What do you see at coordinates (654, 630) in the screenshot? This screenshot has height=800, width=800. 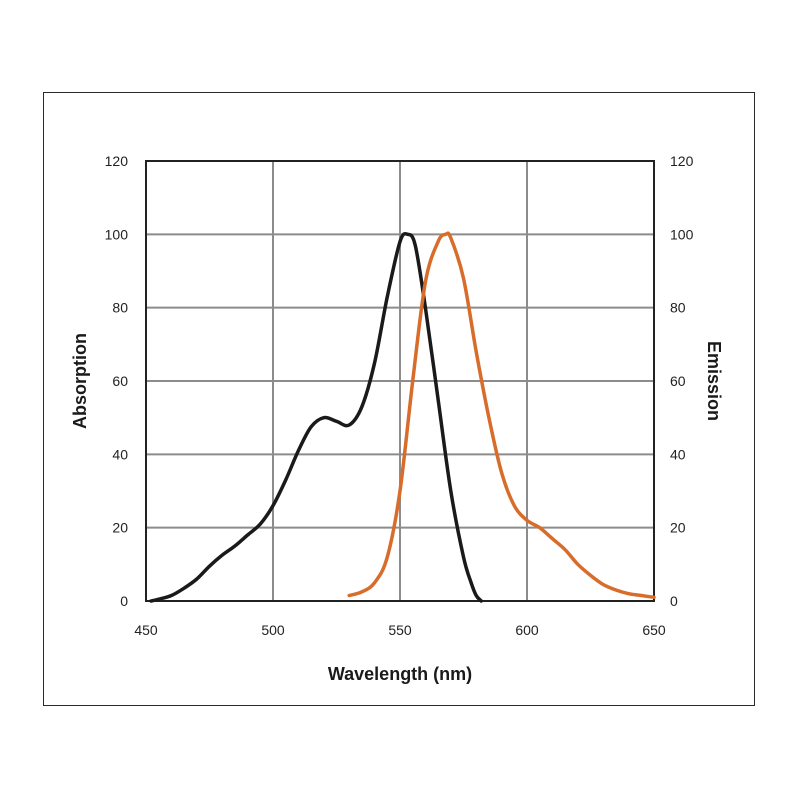 I see `x-tick-label-4: 650` at bounding box center [654, 630].